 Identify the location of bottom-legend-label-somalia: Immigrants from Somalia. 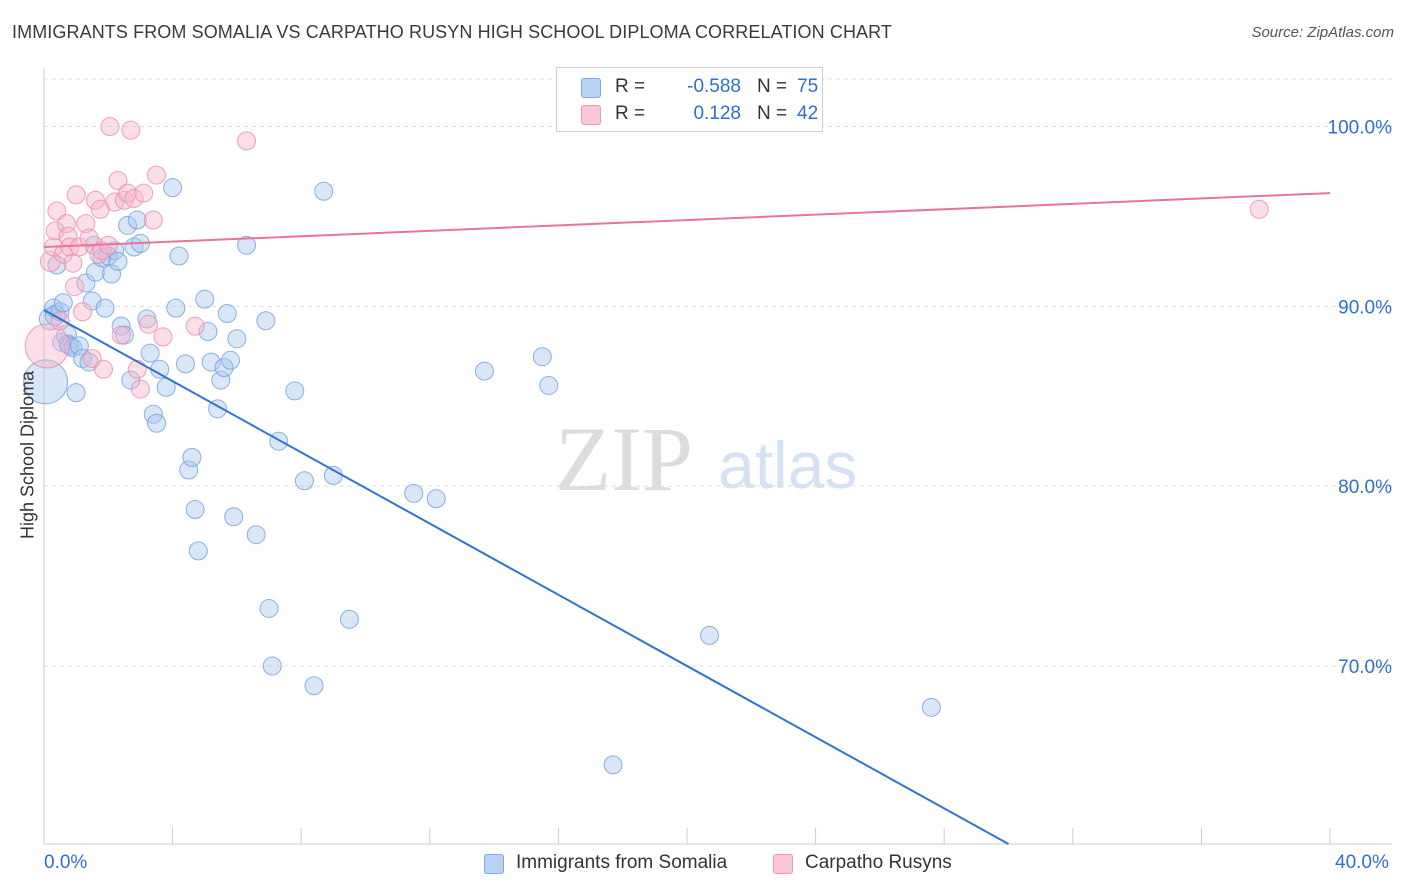
(622, 862).